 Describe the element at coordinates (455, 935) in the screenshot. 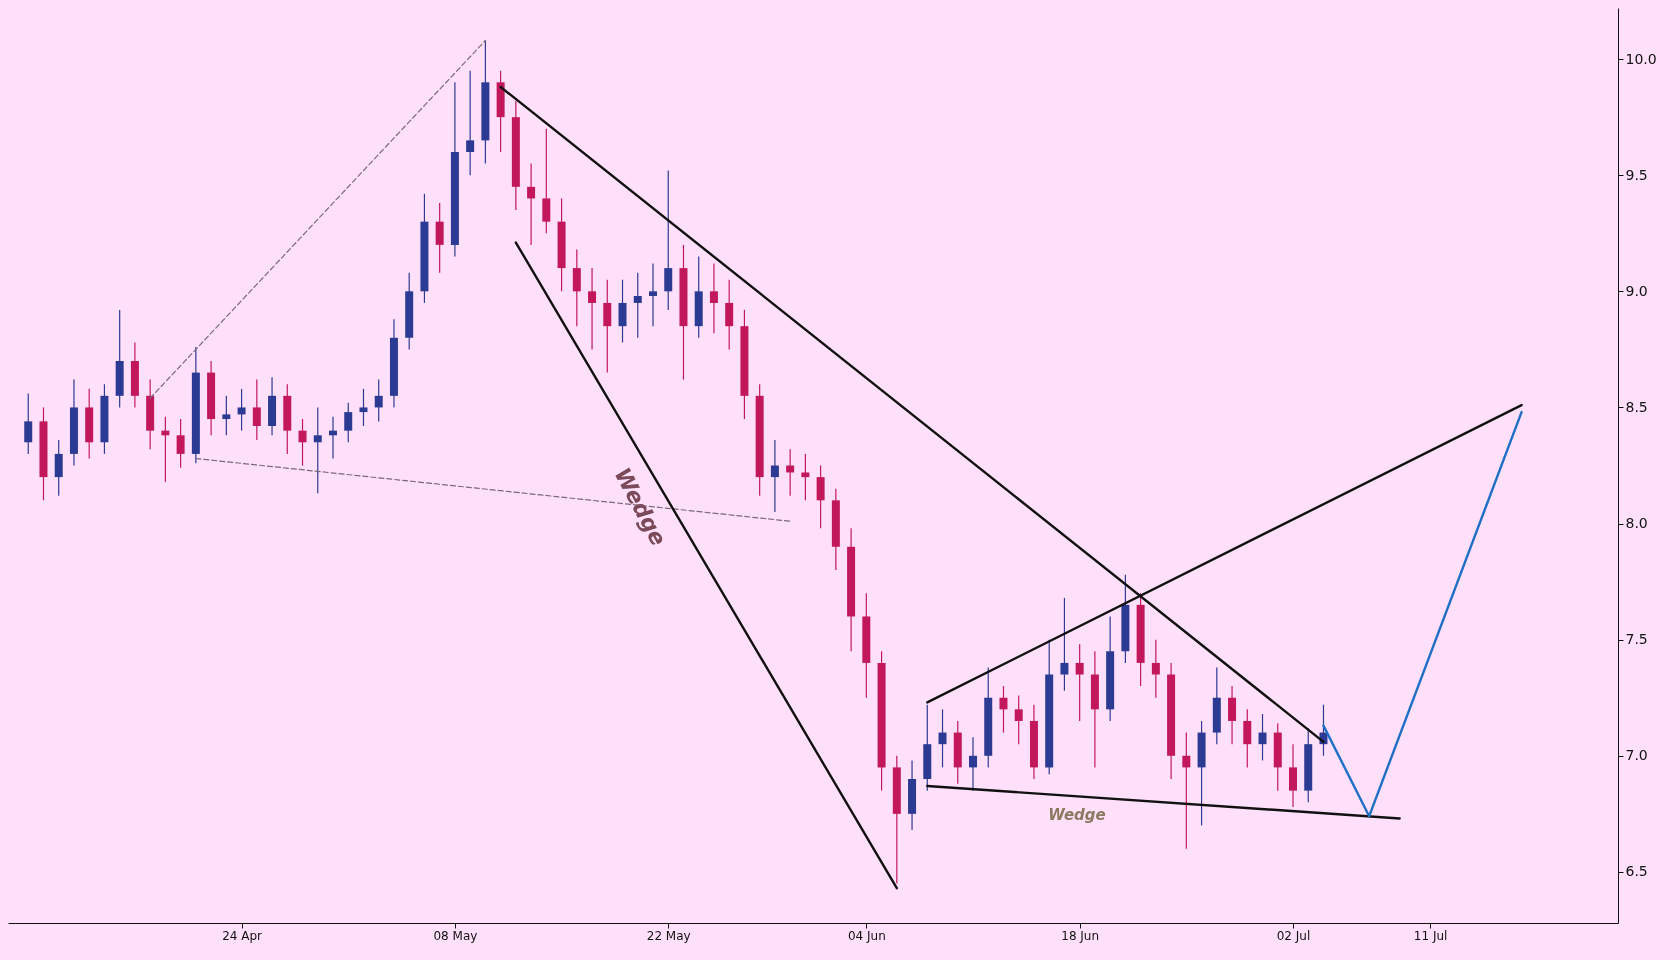

I see `x-tick-label: 08 May` at that location.